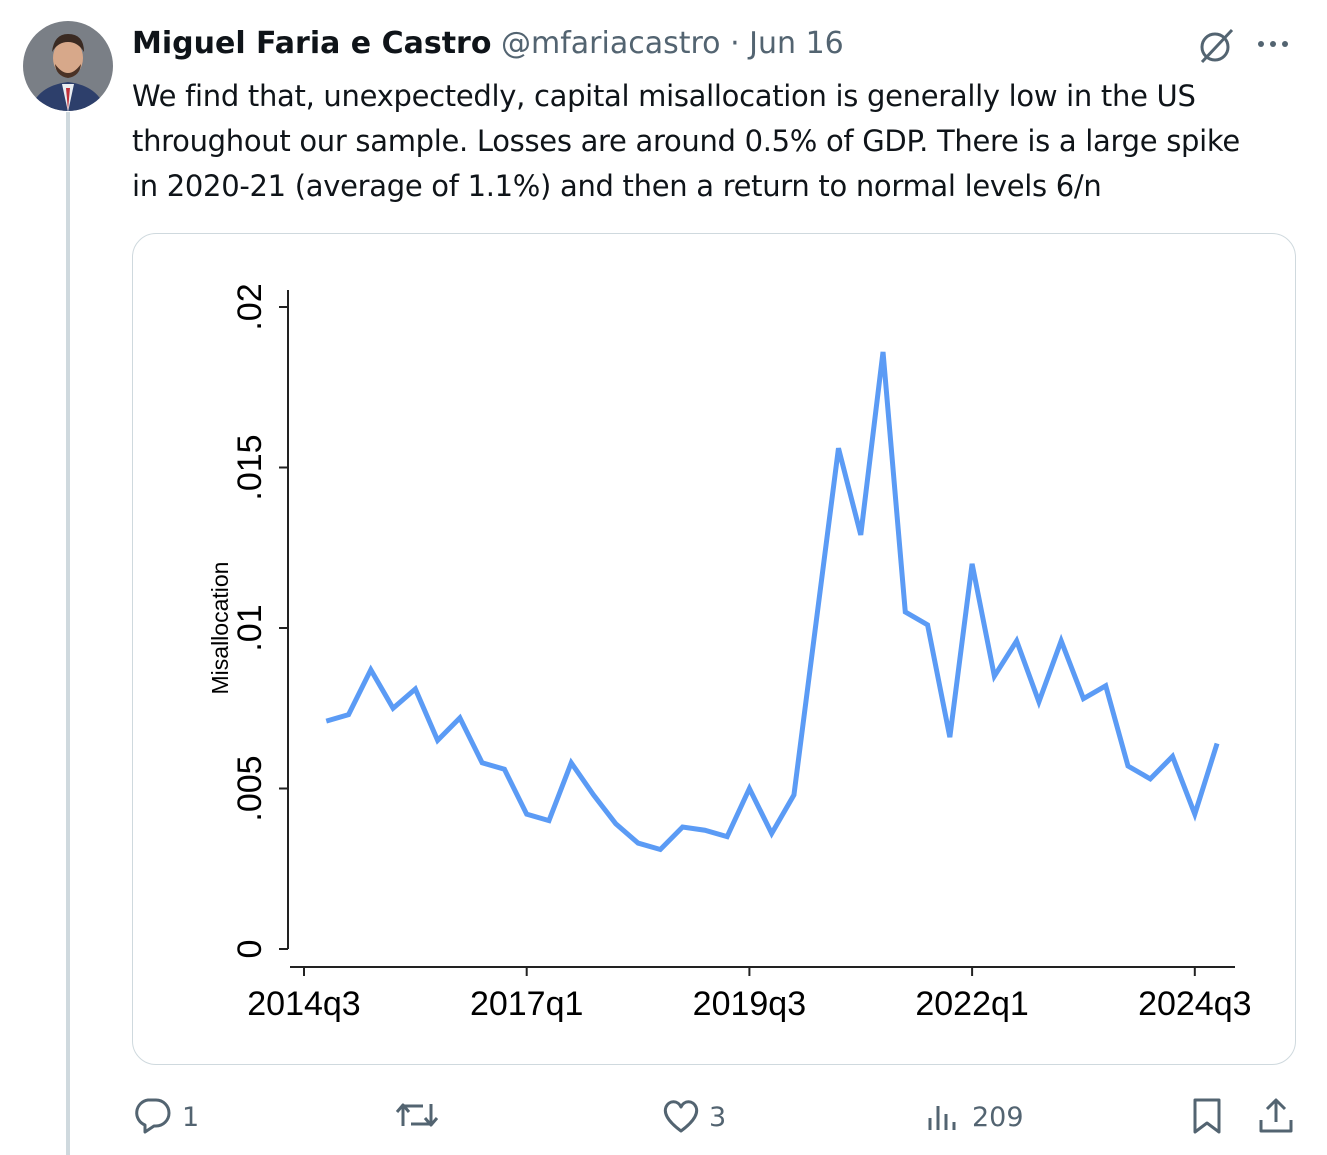  What do you see at coordinates (796, 43) in the screenshot?
I see `date: Jun 16` at bounding box center [796, 43].